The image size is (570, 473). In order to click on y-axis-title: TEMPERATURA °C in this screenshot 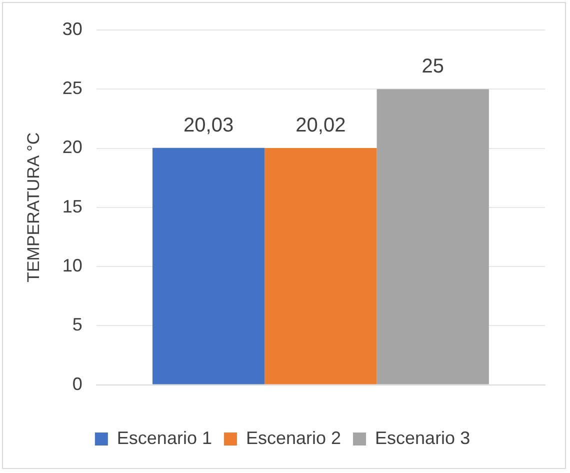, I will do `click(33, 207)`.